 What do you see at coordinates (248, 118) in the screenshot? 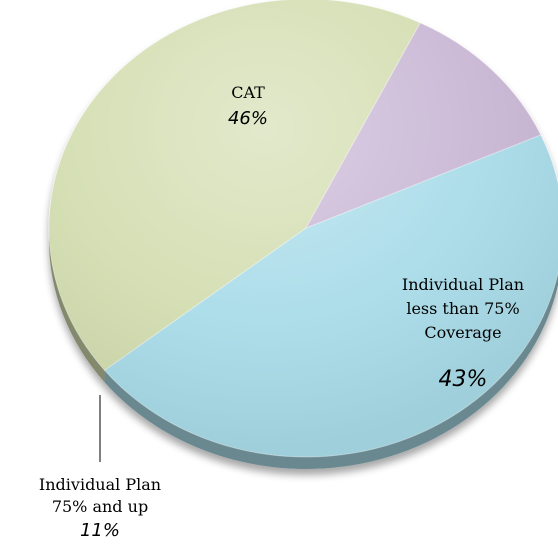
I see `slice-percent-0: 46%` at bounding box center [248, 118].